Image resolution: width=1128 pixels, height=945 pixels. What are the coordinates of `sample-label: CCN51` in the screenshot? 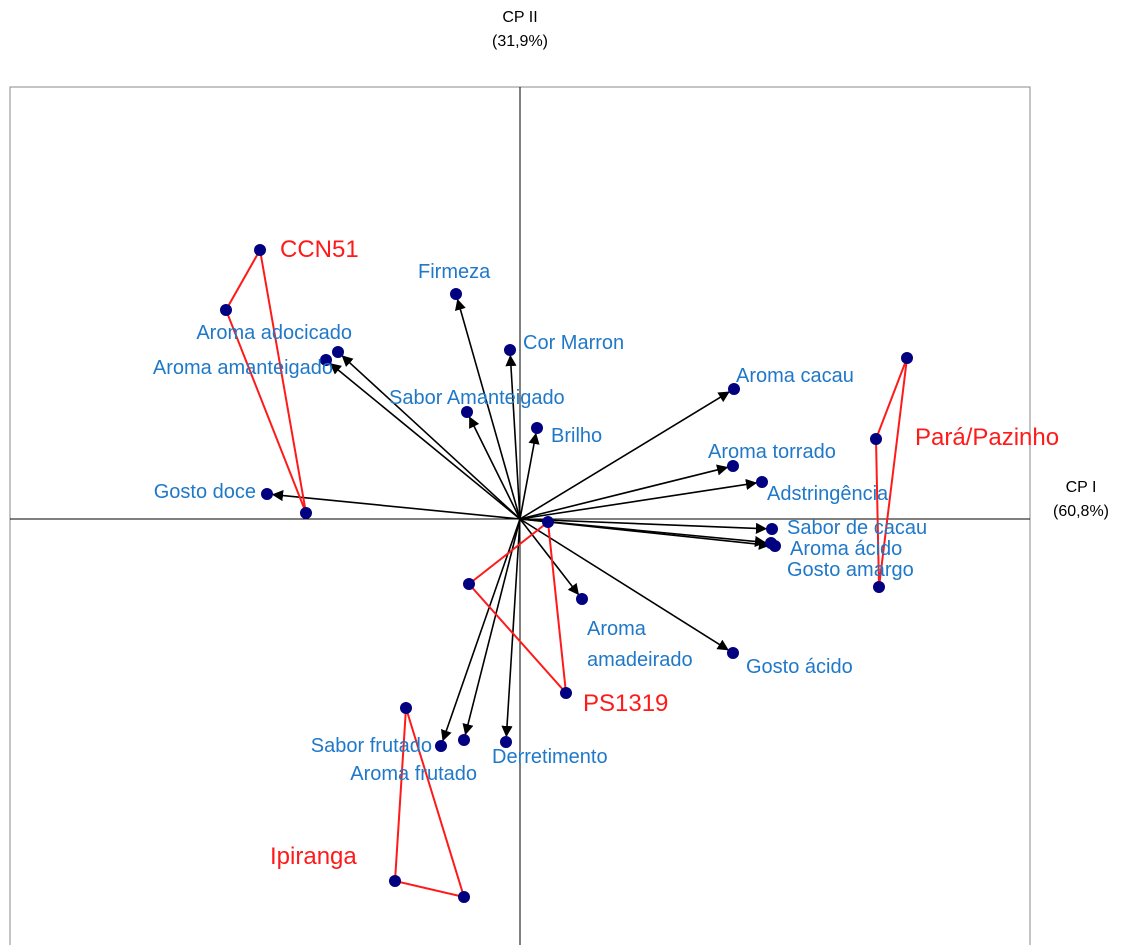 It's located at (319, 249).